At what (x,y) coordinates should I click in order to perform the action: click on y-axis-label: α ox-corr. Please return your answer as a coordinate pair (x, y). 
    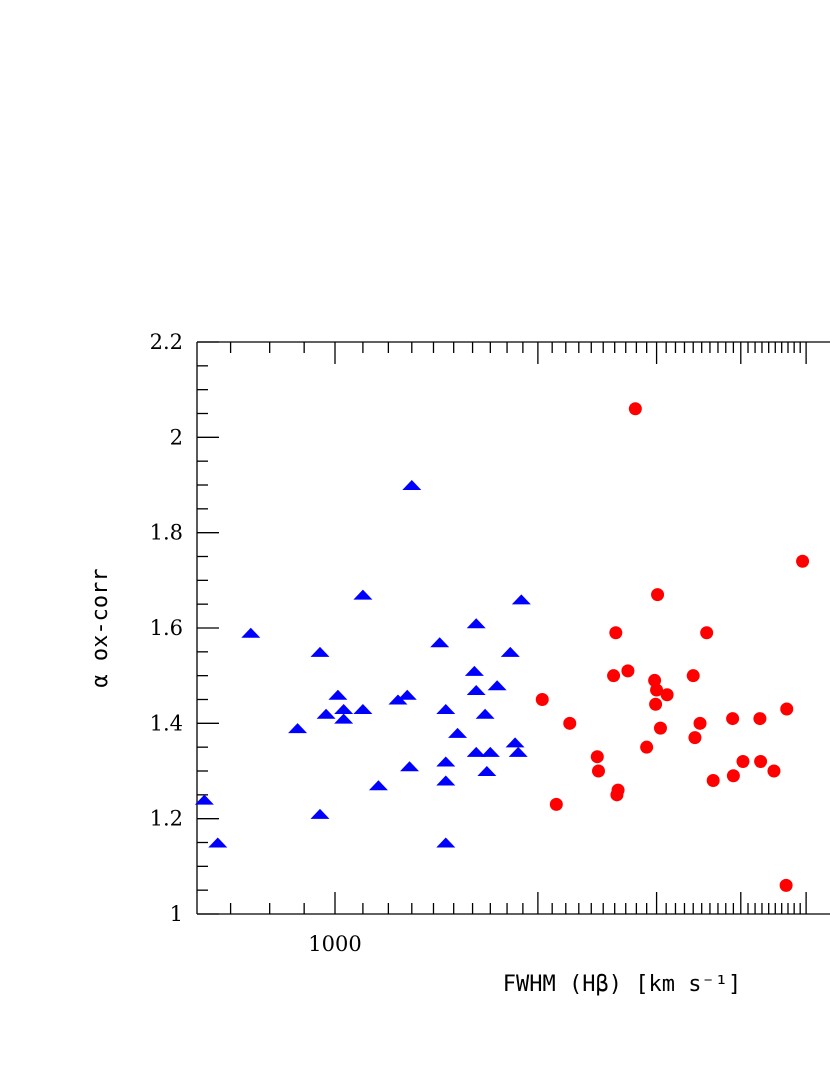
    Looking at the image, I should click on (100, 627).